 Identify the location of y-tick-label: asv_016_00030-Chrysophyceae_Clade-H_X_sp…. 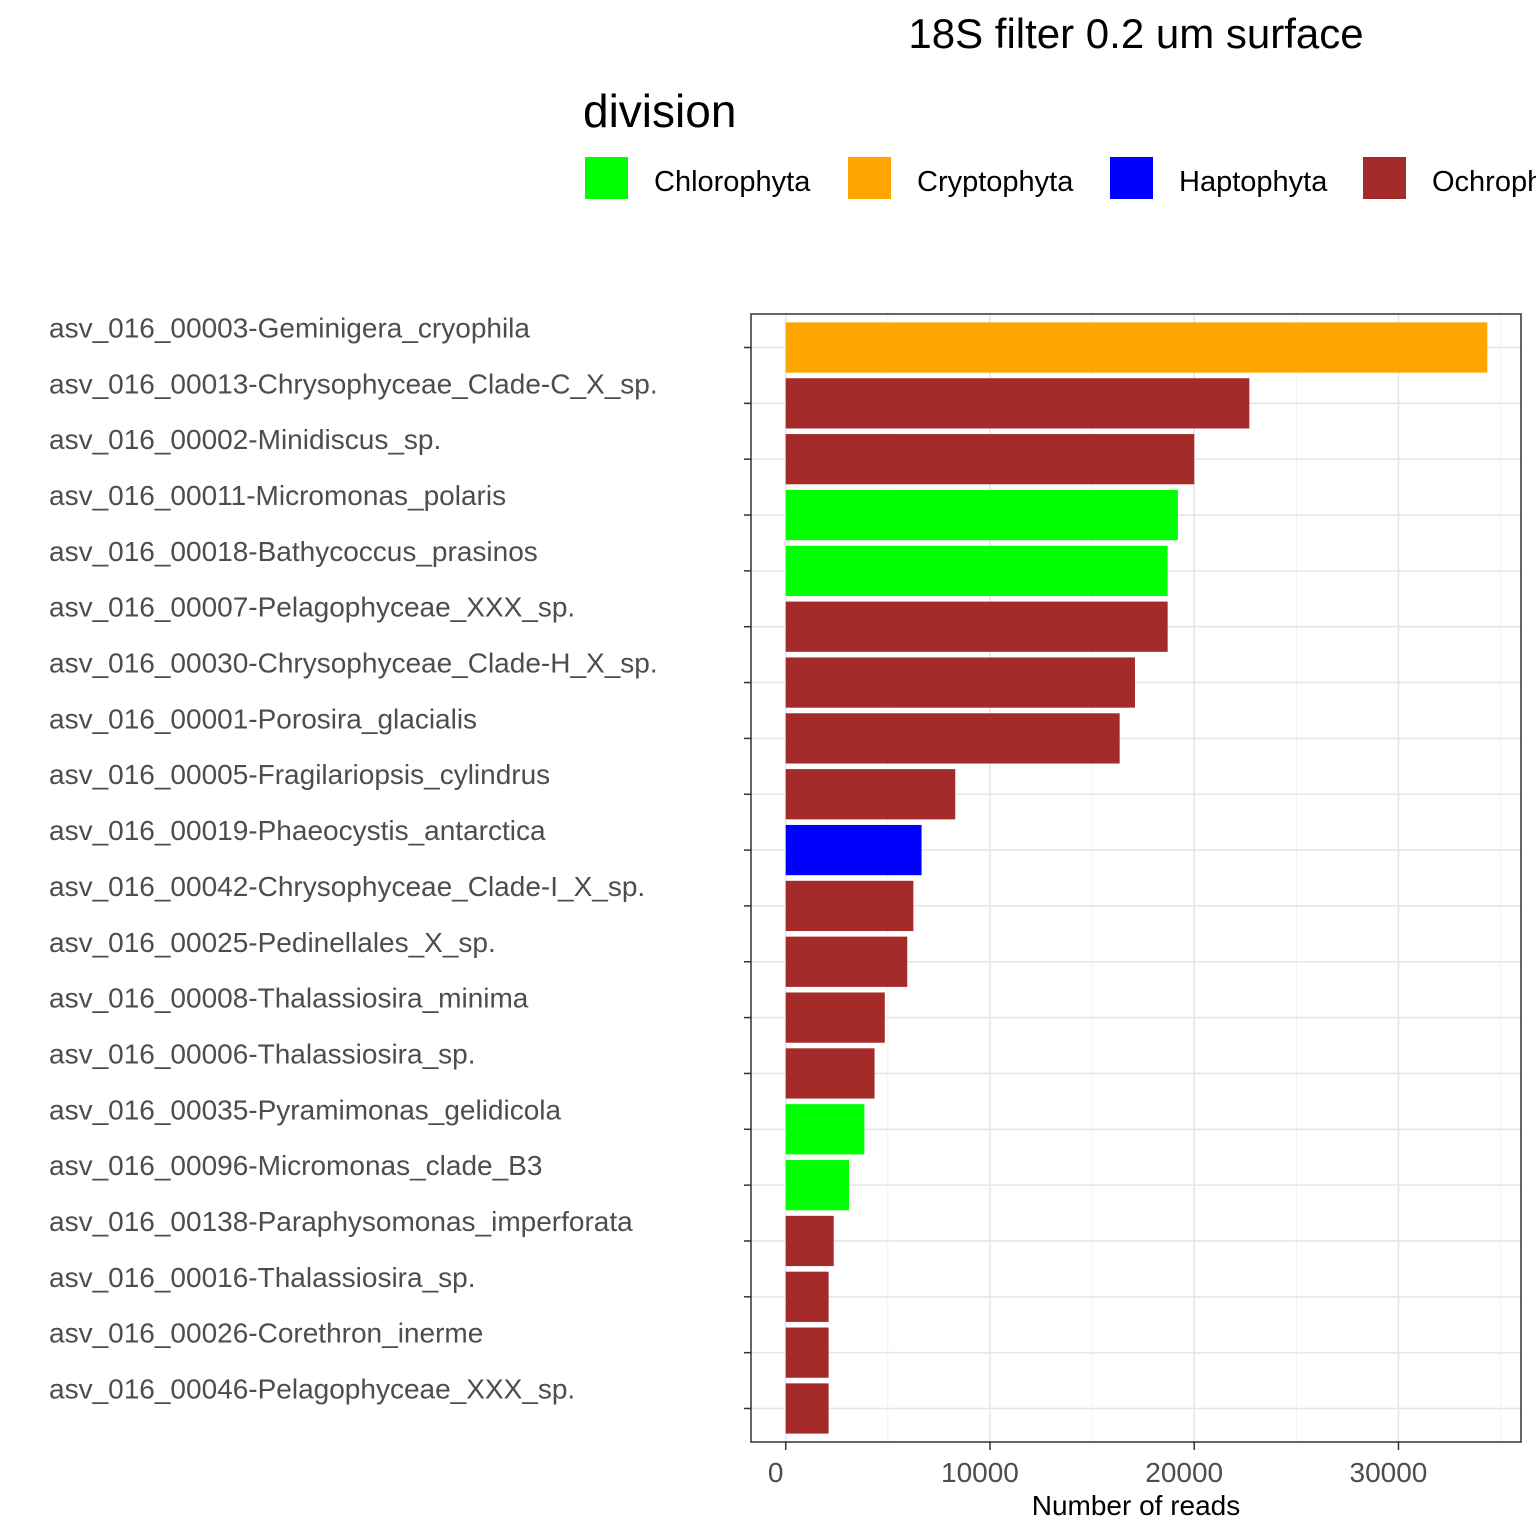
(353, 663).